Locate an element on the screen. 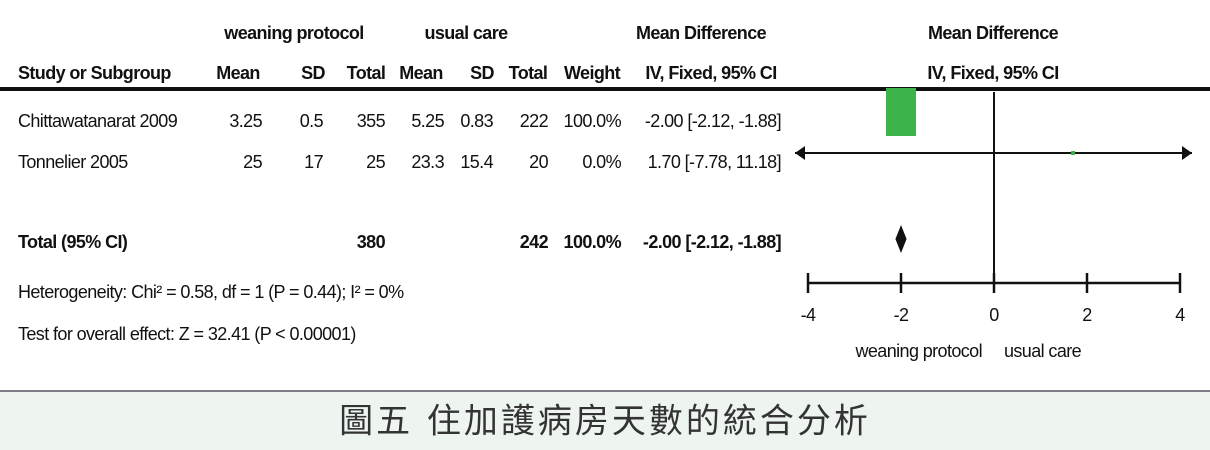  table-cell: 222 is located at coordinates (534, 121).